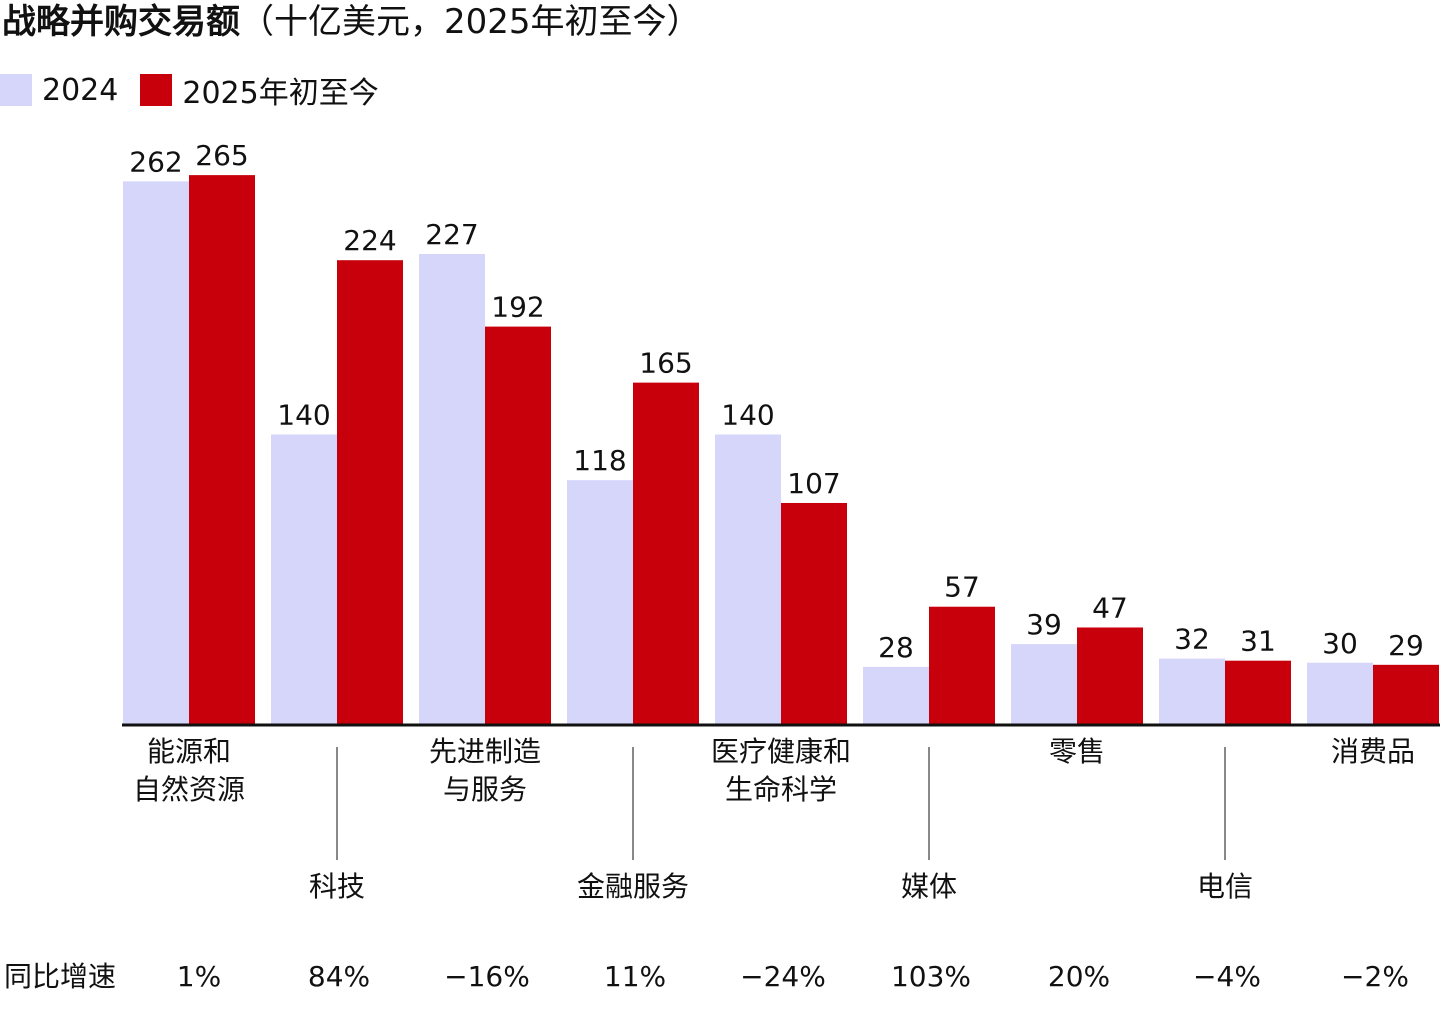 The image size is (1440, 1013). Describe the element at coordinates (1375, 976) in the screenshot. I see `yoy-value-8: −2%` at that location.